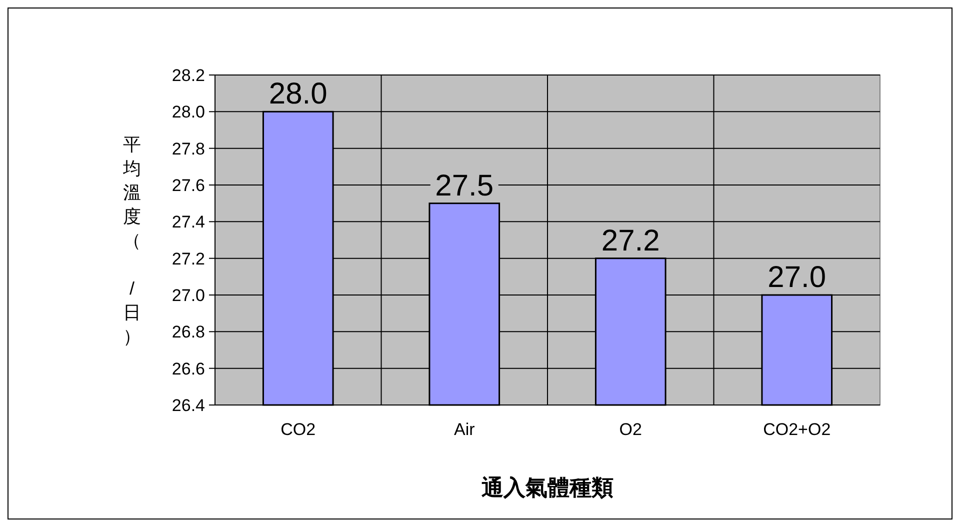 The image size is (960, 527). Describe the element at coordinates (188, 75) in the screenshot. I see `text: 28.2` at that location.